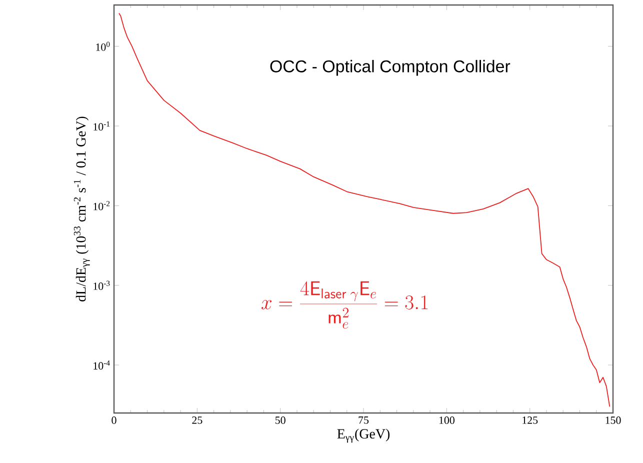 The image size is (643, 463). I want to click on y-tick-label: 10$^{0}$, so click(103, 46).